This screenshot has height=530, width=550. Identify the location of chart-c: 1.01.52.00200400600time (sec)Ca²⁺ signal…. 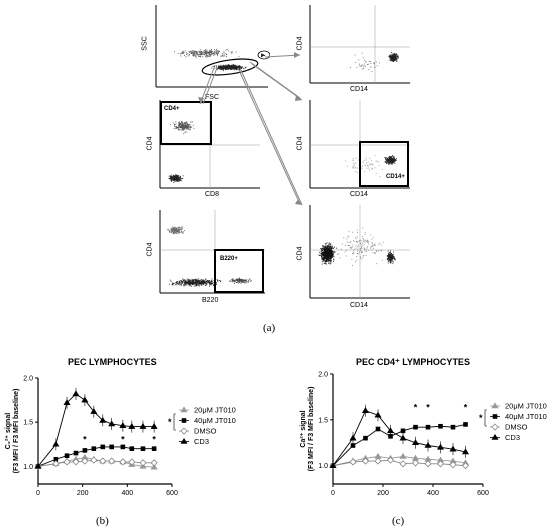
(423, 435).